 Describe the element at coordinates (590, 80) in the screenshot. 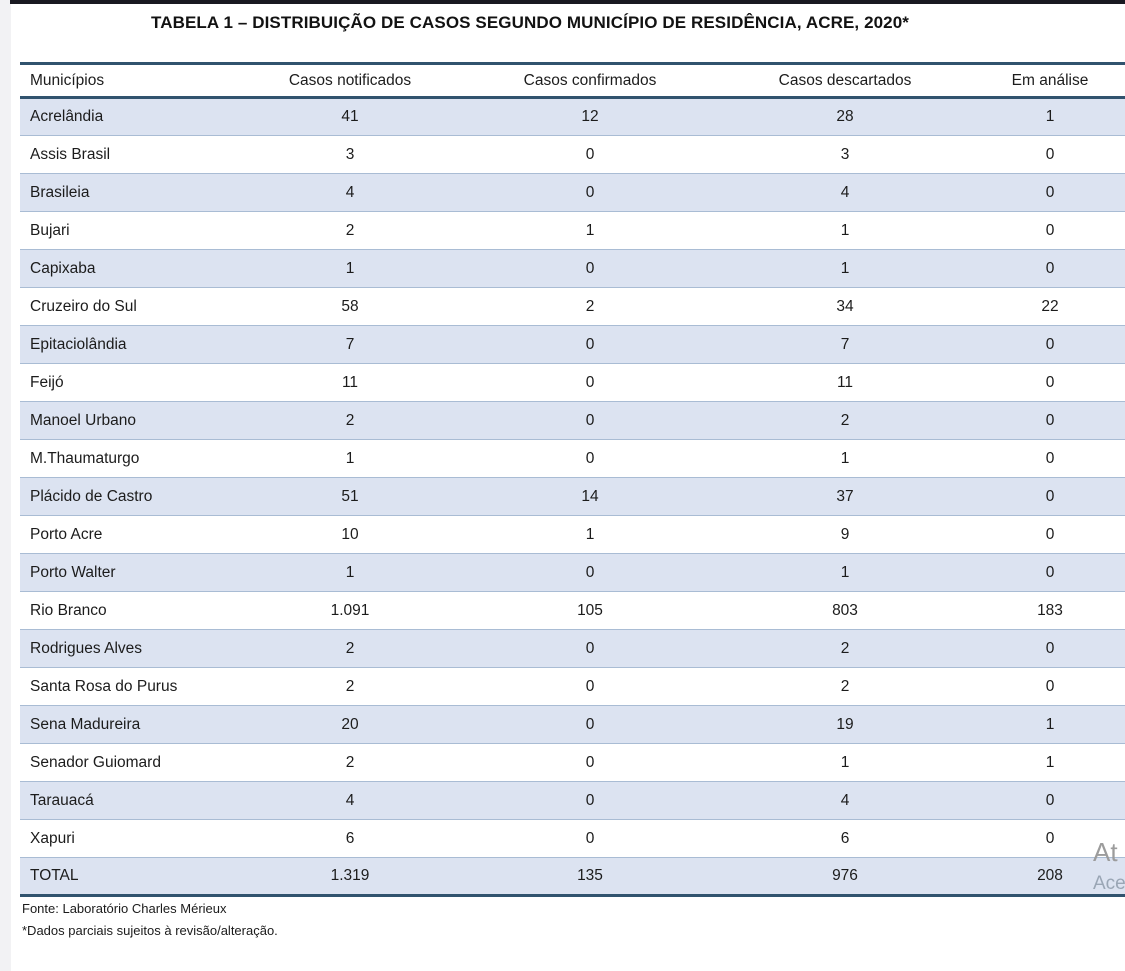

I see `column-header-casos-confirmados: Casos confirmados` at that location.